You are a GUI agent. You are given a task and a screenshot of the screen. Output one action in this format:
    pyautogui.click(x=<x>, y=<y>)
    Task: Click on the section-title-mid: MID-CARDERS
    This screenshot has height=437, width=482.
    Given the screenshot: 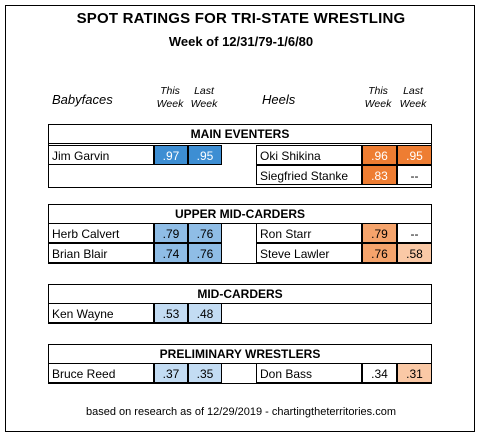 What is the action you would take?
    pyautogui.click(x=240, y=294)
    